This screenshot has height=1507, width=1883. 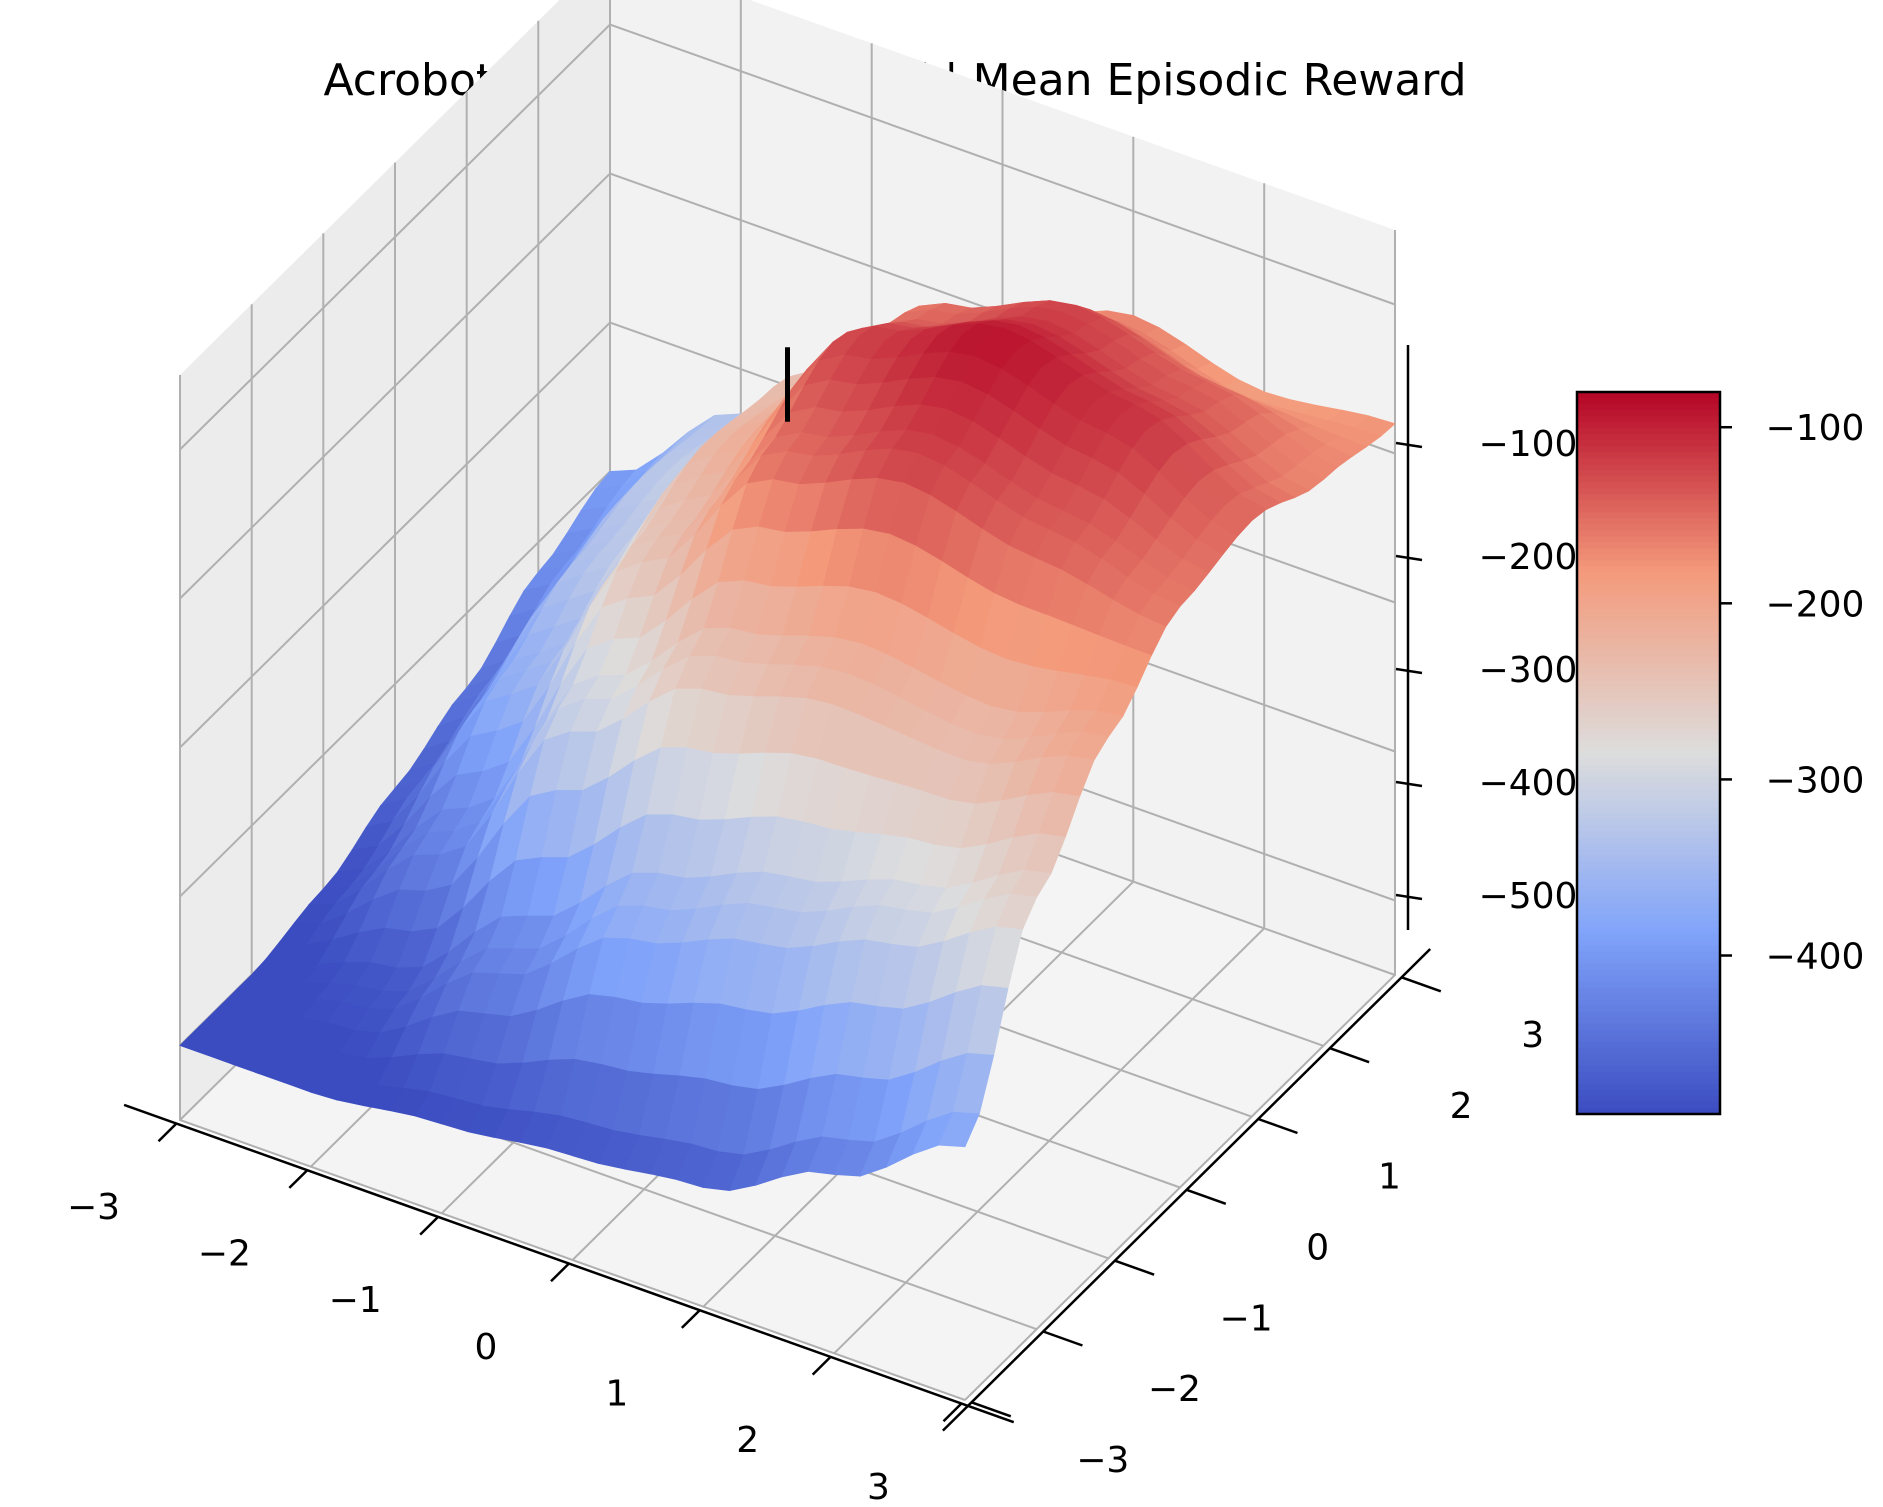 I want to click on x-tick-label: −3, so click(x=93, y=1207).